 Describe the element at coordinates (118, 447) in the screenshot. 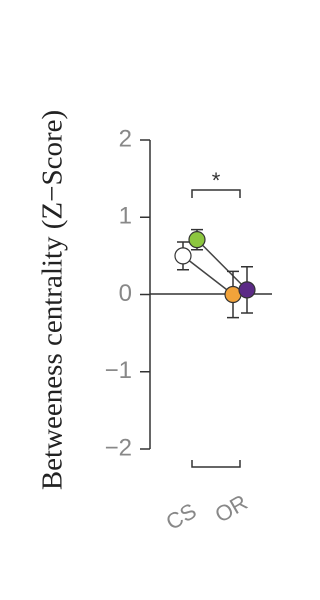

I see `y-tick-label: −2` at that location.